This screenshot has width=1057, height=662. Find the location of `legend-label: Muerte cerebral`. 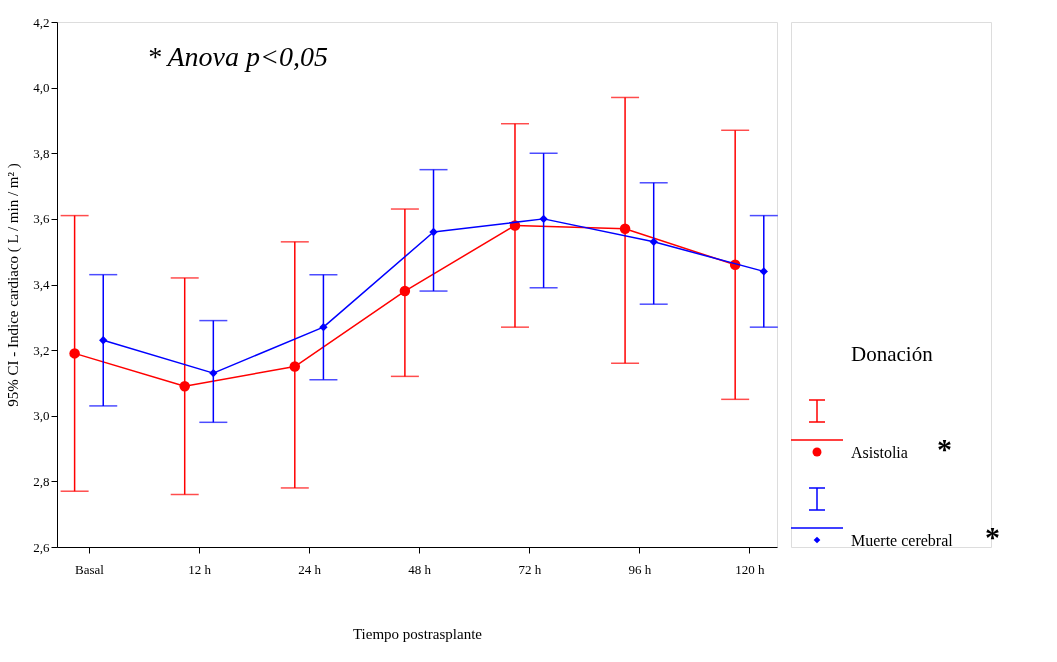

legend-label: Muerte cerebral is located at coordinates (902, 540).